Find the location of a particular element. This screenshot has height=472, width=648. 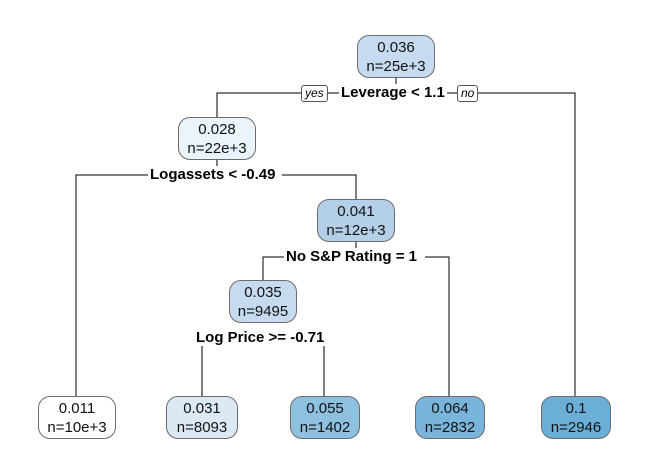

node-value: 0.031 is located at coordinates (202, 408).